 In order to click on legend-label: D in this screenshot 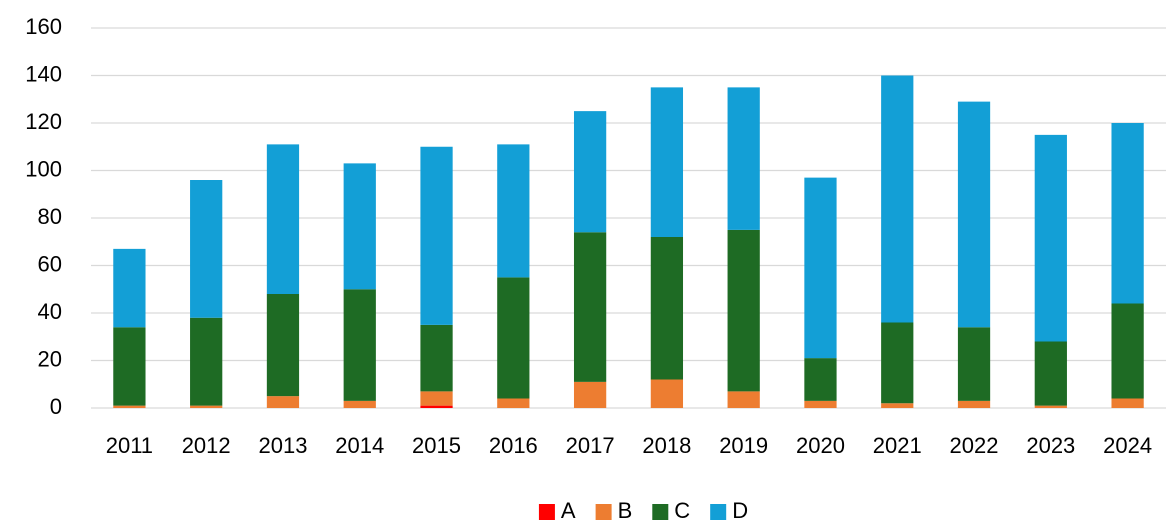, I will do `click(740, 510)`.